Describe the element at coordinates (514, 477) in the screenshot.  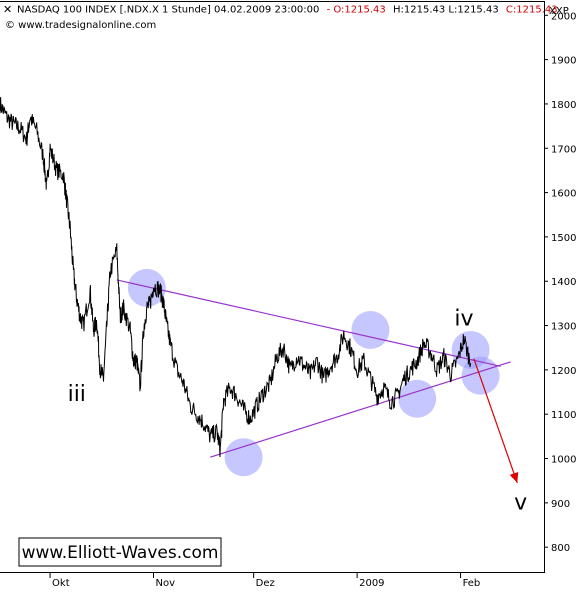
I see `projection-arrowhead` at that location.